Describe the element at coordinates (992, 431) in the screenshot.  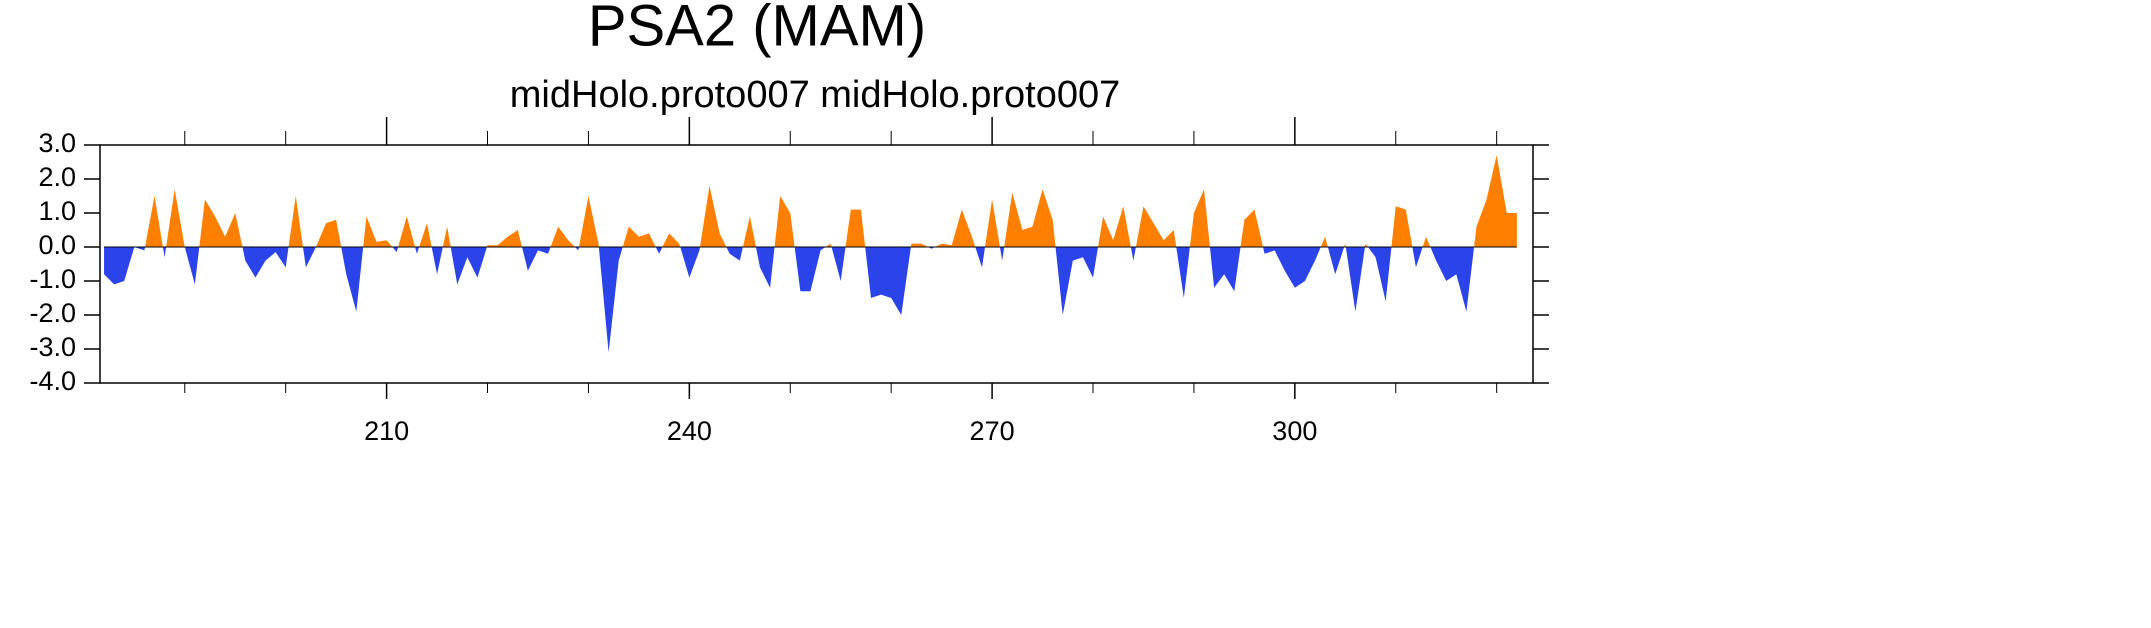
I see `x-tick-label: 270` at that location.